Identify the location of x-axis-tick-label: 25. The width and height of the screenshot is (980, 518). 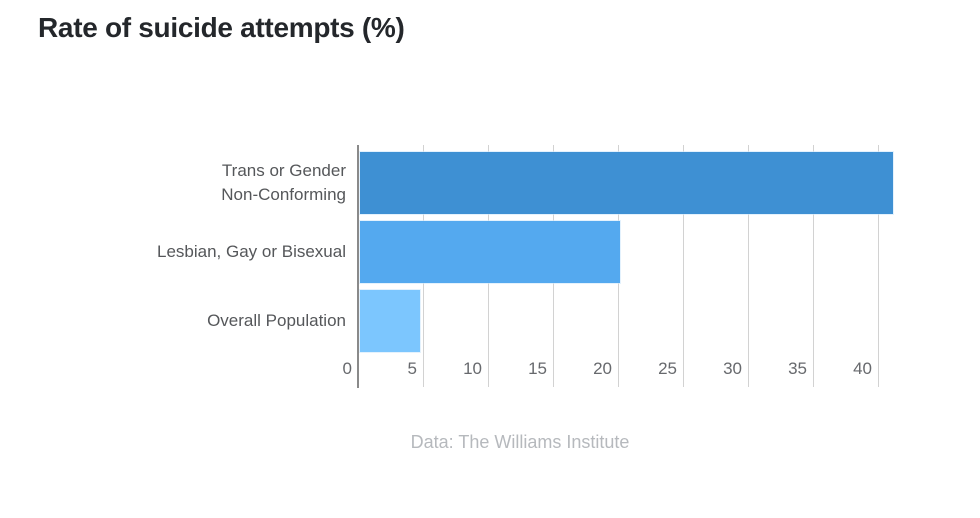
(667, 368).